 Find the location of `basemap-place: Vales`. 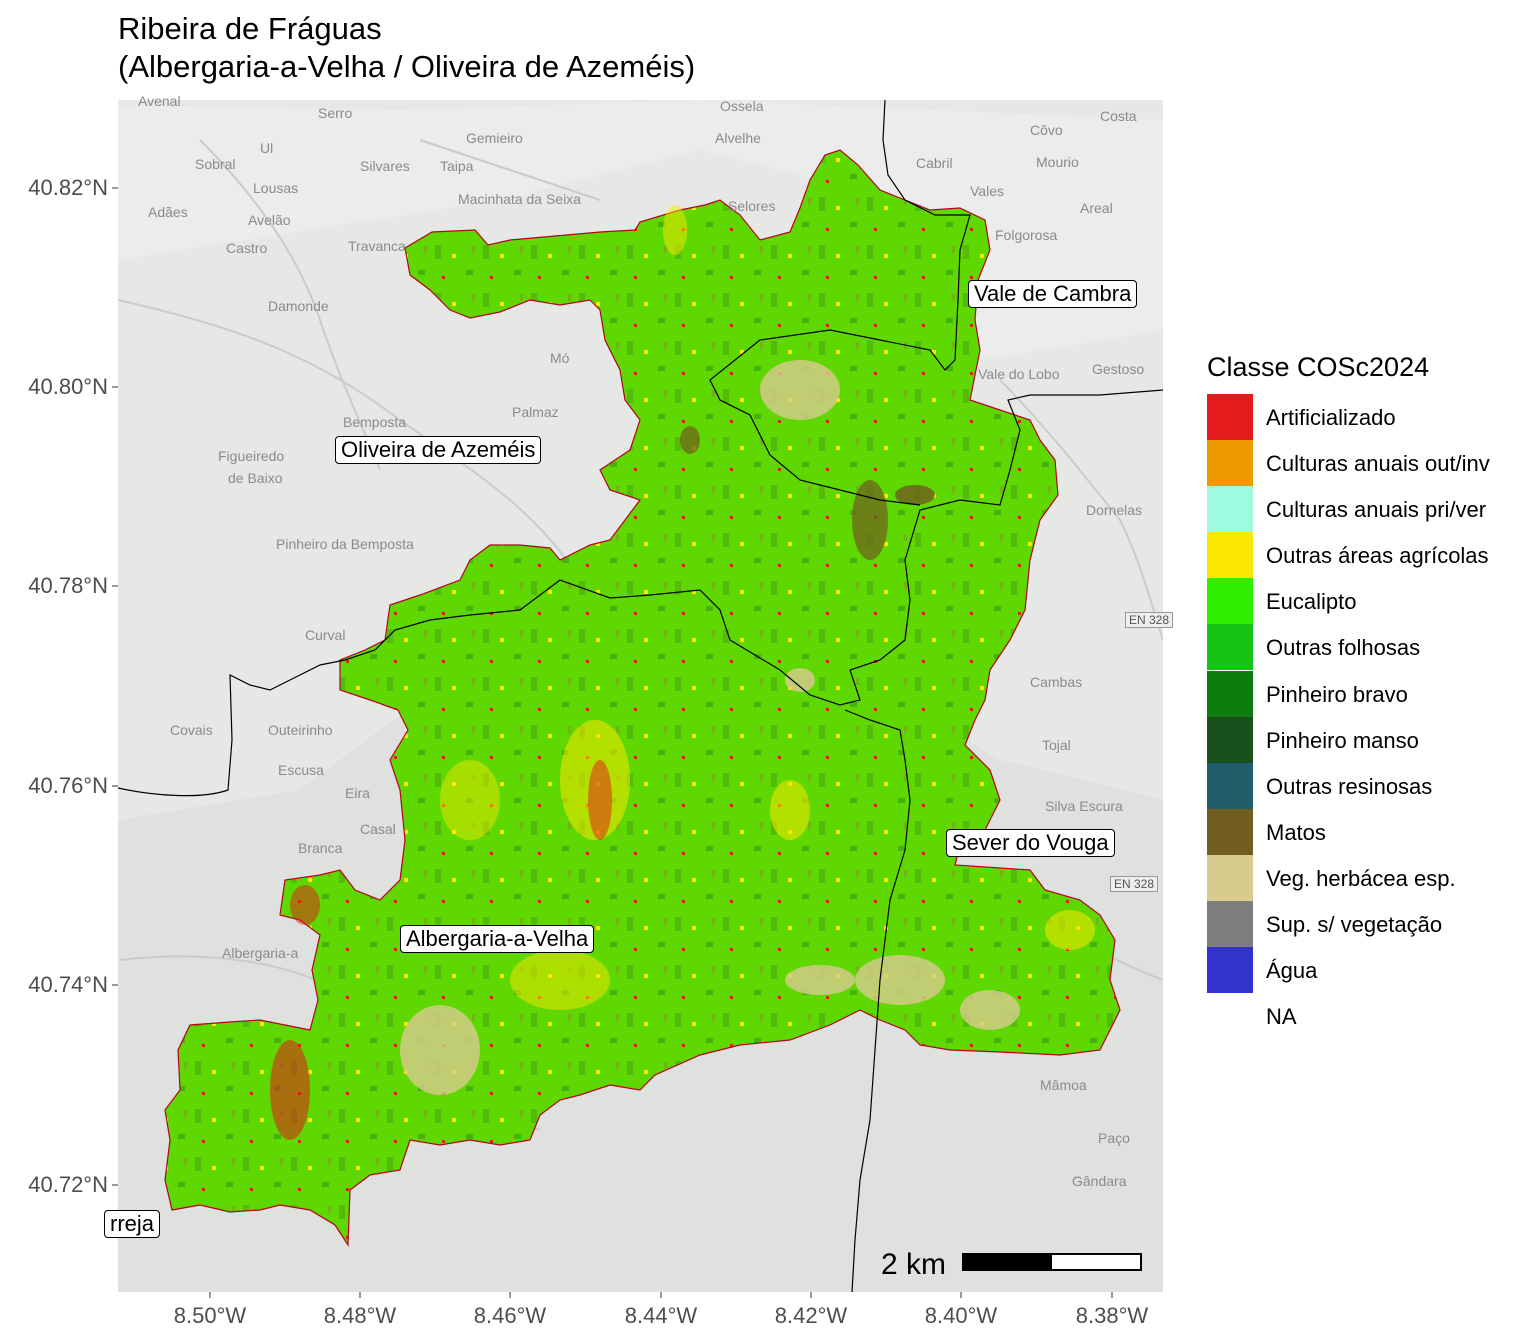

basemap-place: Vales is located at coordinates (987, 191).